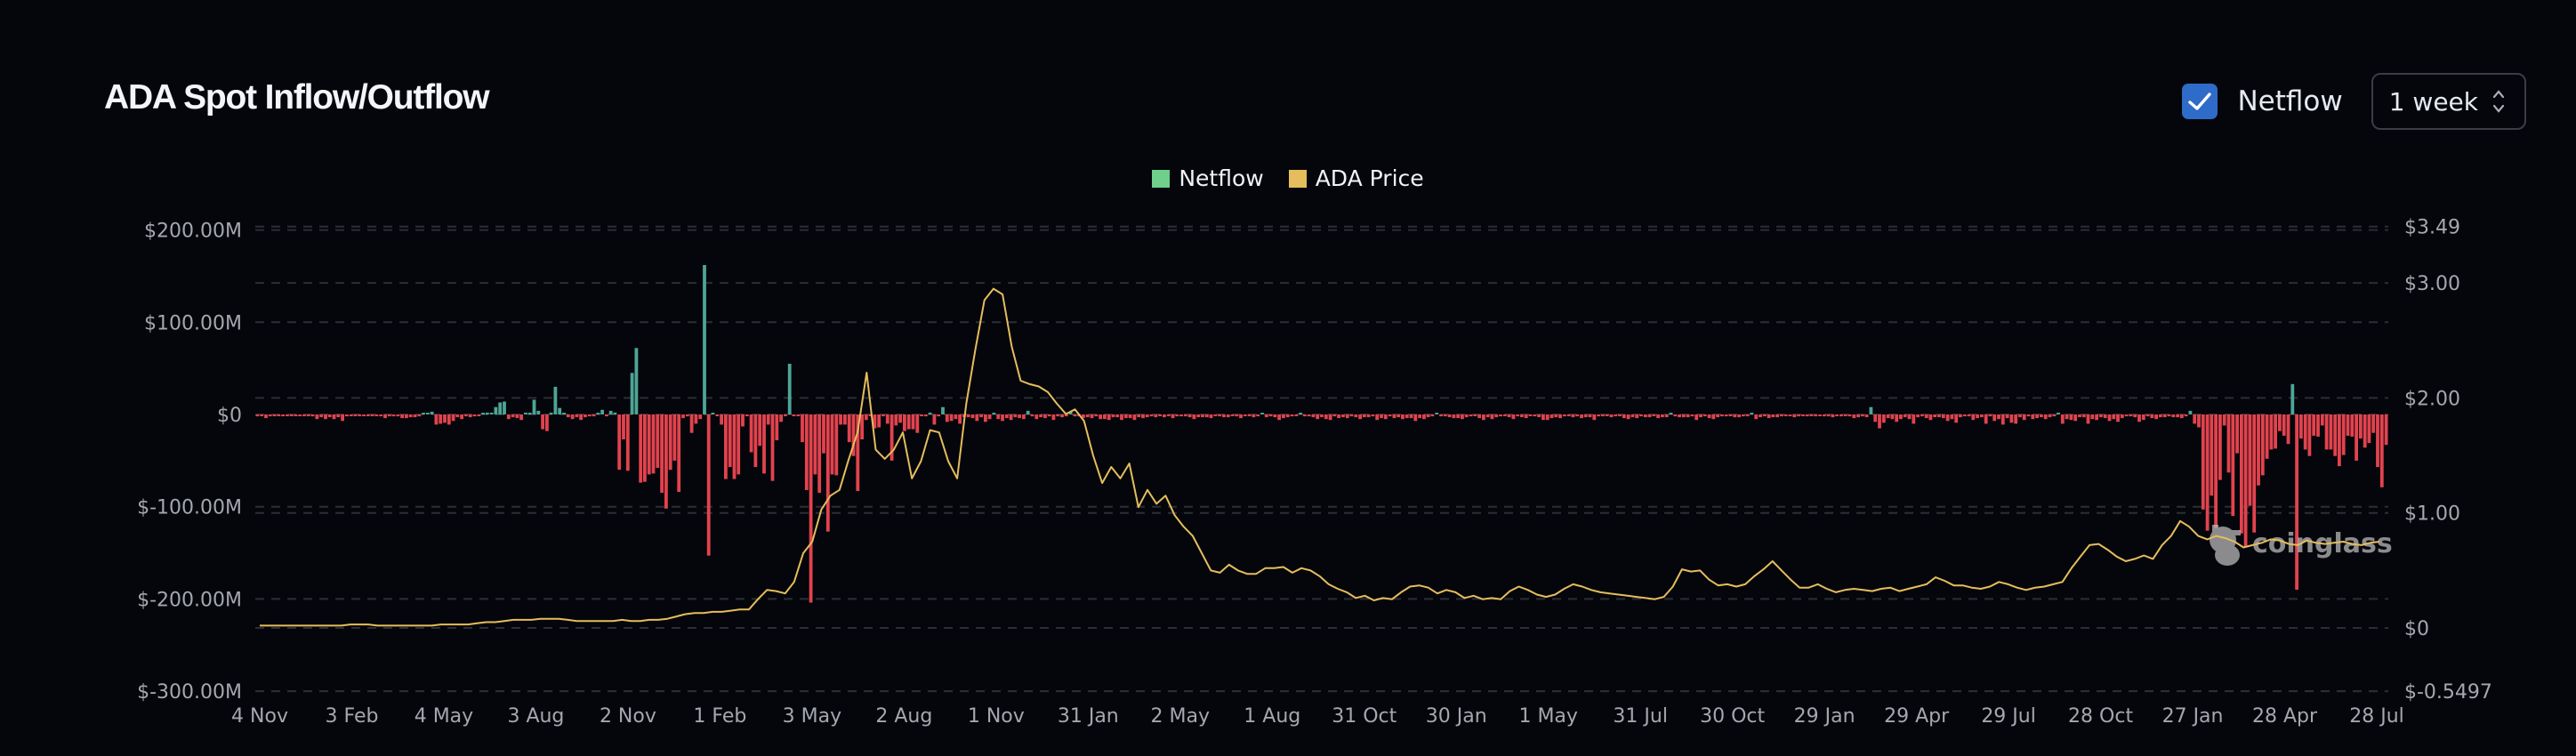 The image size is (2576, 756). What do you see at coordinates (2290, 101) in the screenshot?
I see `netflow-checkbox-label: Netflow` at bounding box center [2290, 101].